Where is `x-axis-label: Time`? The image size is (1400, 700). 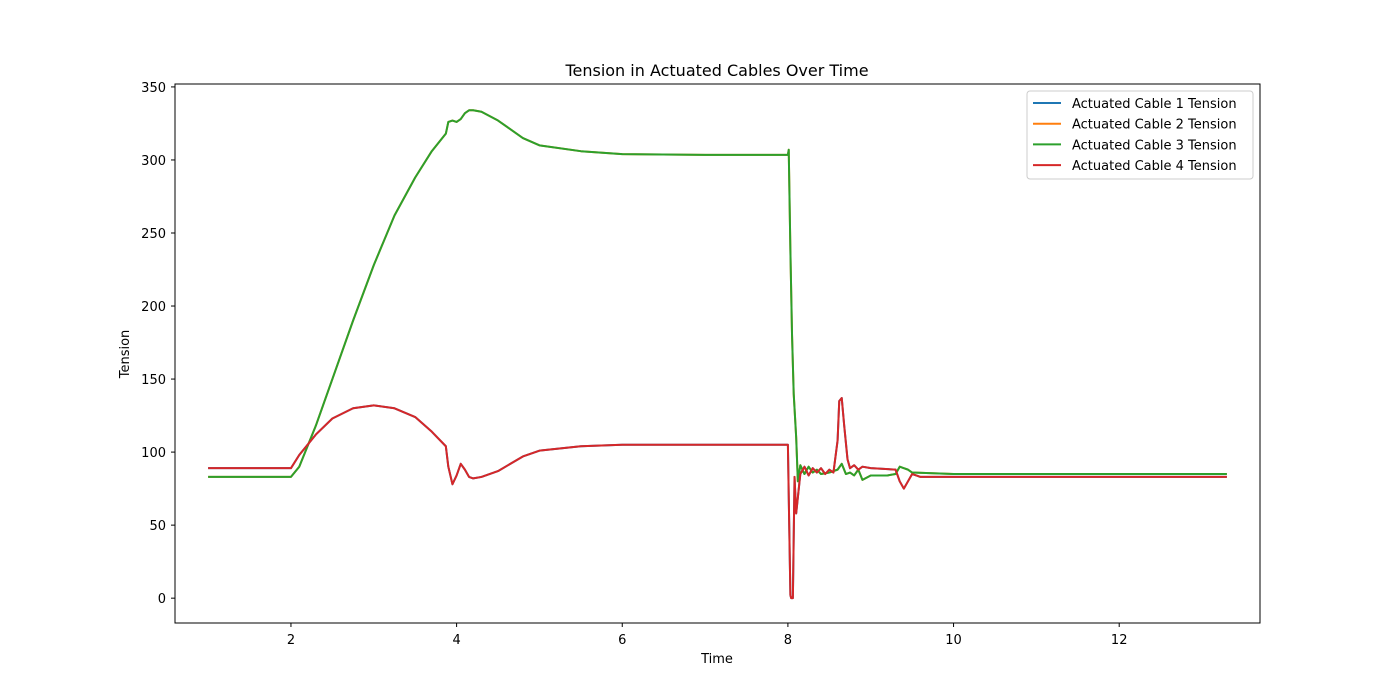
x-axis-label: Time is located at coordinates (716, 659).